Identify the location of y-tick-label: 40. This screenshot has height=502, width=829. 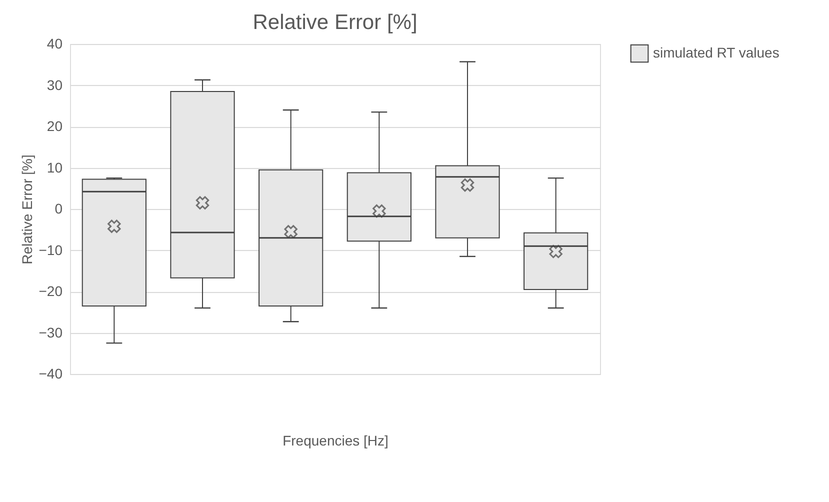
(54, 44).